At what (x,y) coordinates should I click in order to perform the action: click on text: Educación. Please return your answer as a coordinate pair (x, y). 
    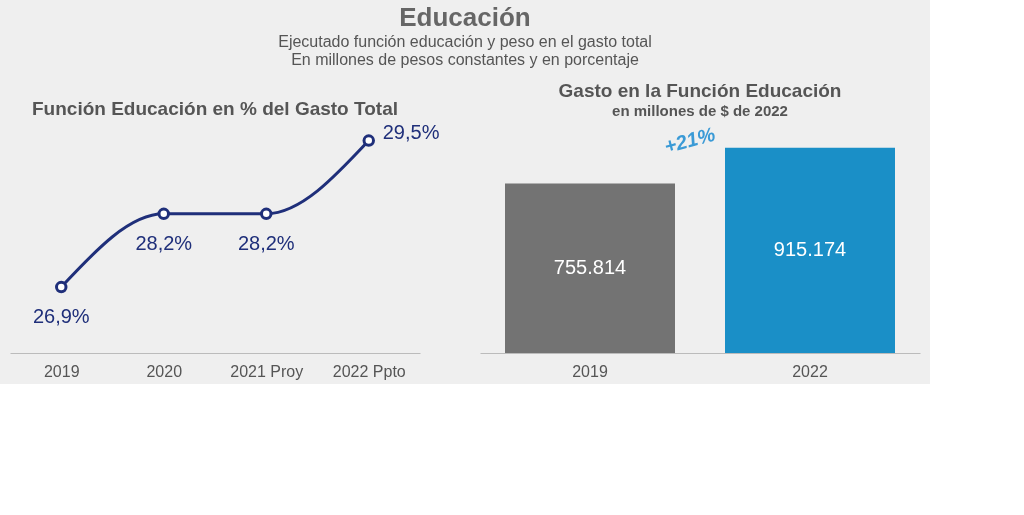
    Looking at the image, I should click on (465, 17).